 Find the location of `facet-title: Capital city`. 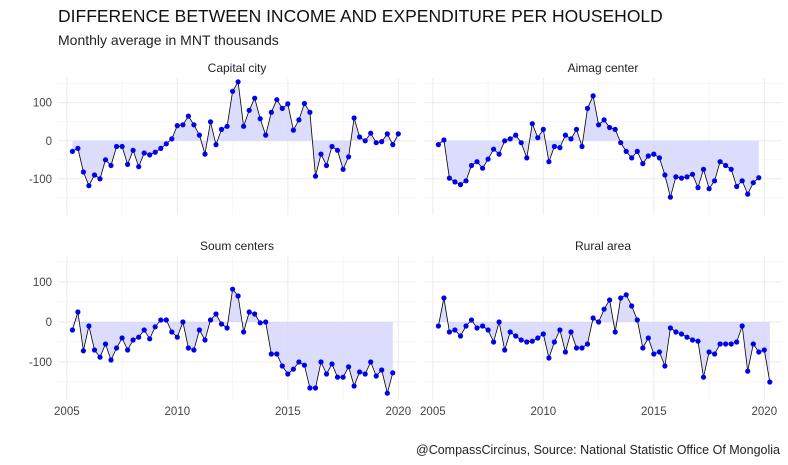

facet-title: Capital city is located at coordinates (237, 68).